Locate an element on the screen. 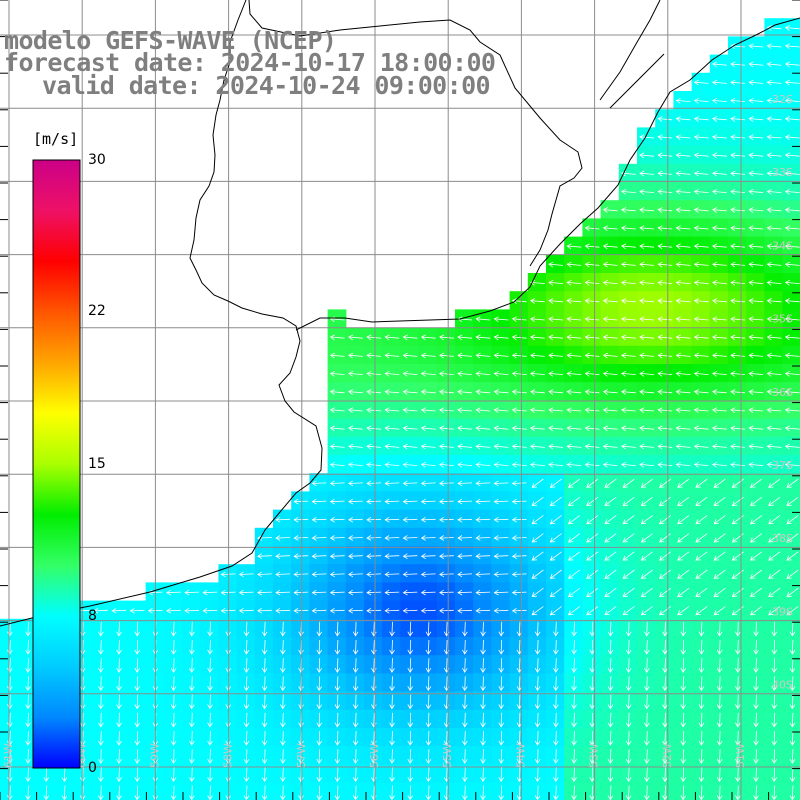 Image resolution: width=800 pixels, height=800 pixels. colorbar-tick-15: 15 is located at coordinates (97, 464).